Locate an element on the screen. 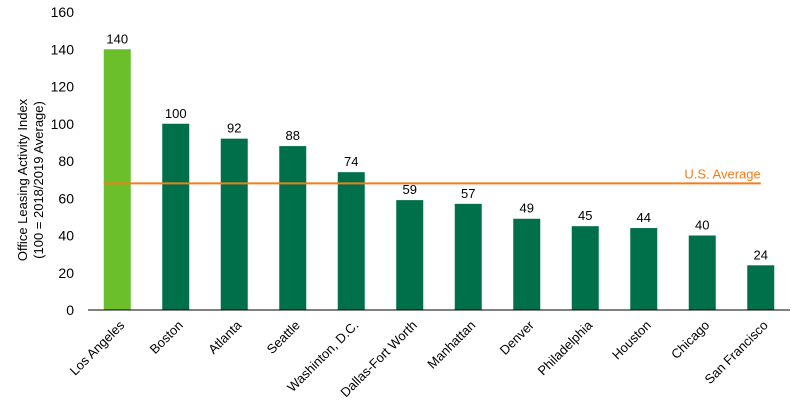 The image size is (800, 419). bar-value-label: 140 is located at coordinates (117, 38).